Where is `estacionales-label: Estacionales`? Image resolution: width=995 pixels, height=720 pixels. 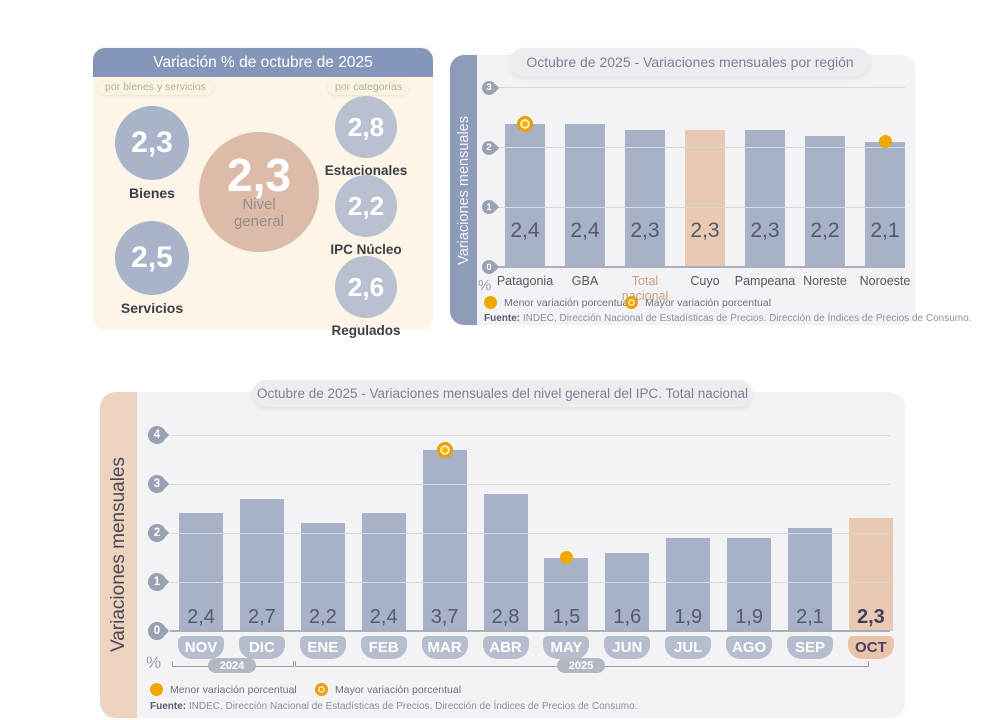 estacionales-label: Estacionales is located at coordinates (366, 170).